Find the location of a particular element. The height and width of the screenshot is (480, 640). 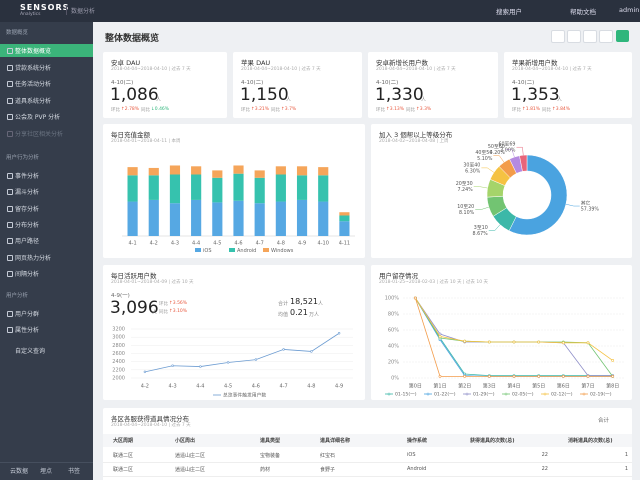

ring-value: ↑2.78% is located at coordinates (130, 109).